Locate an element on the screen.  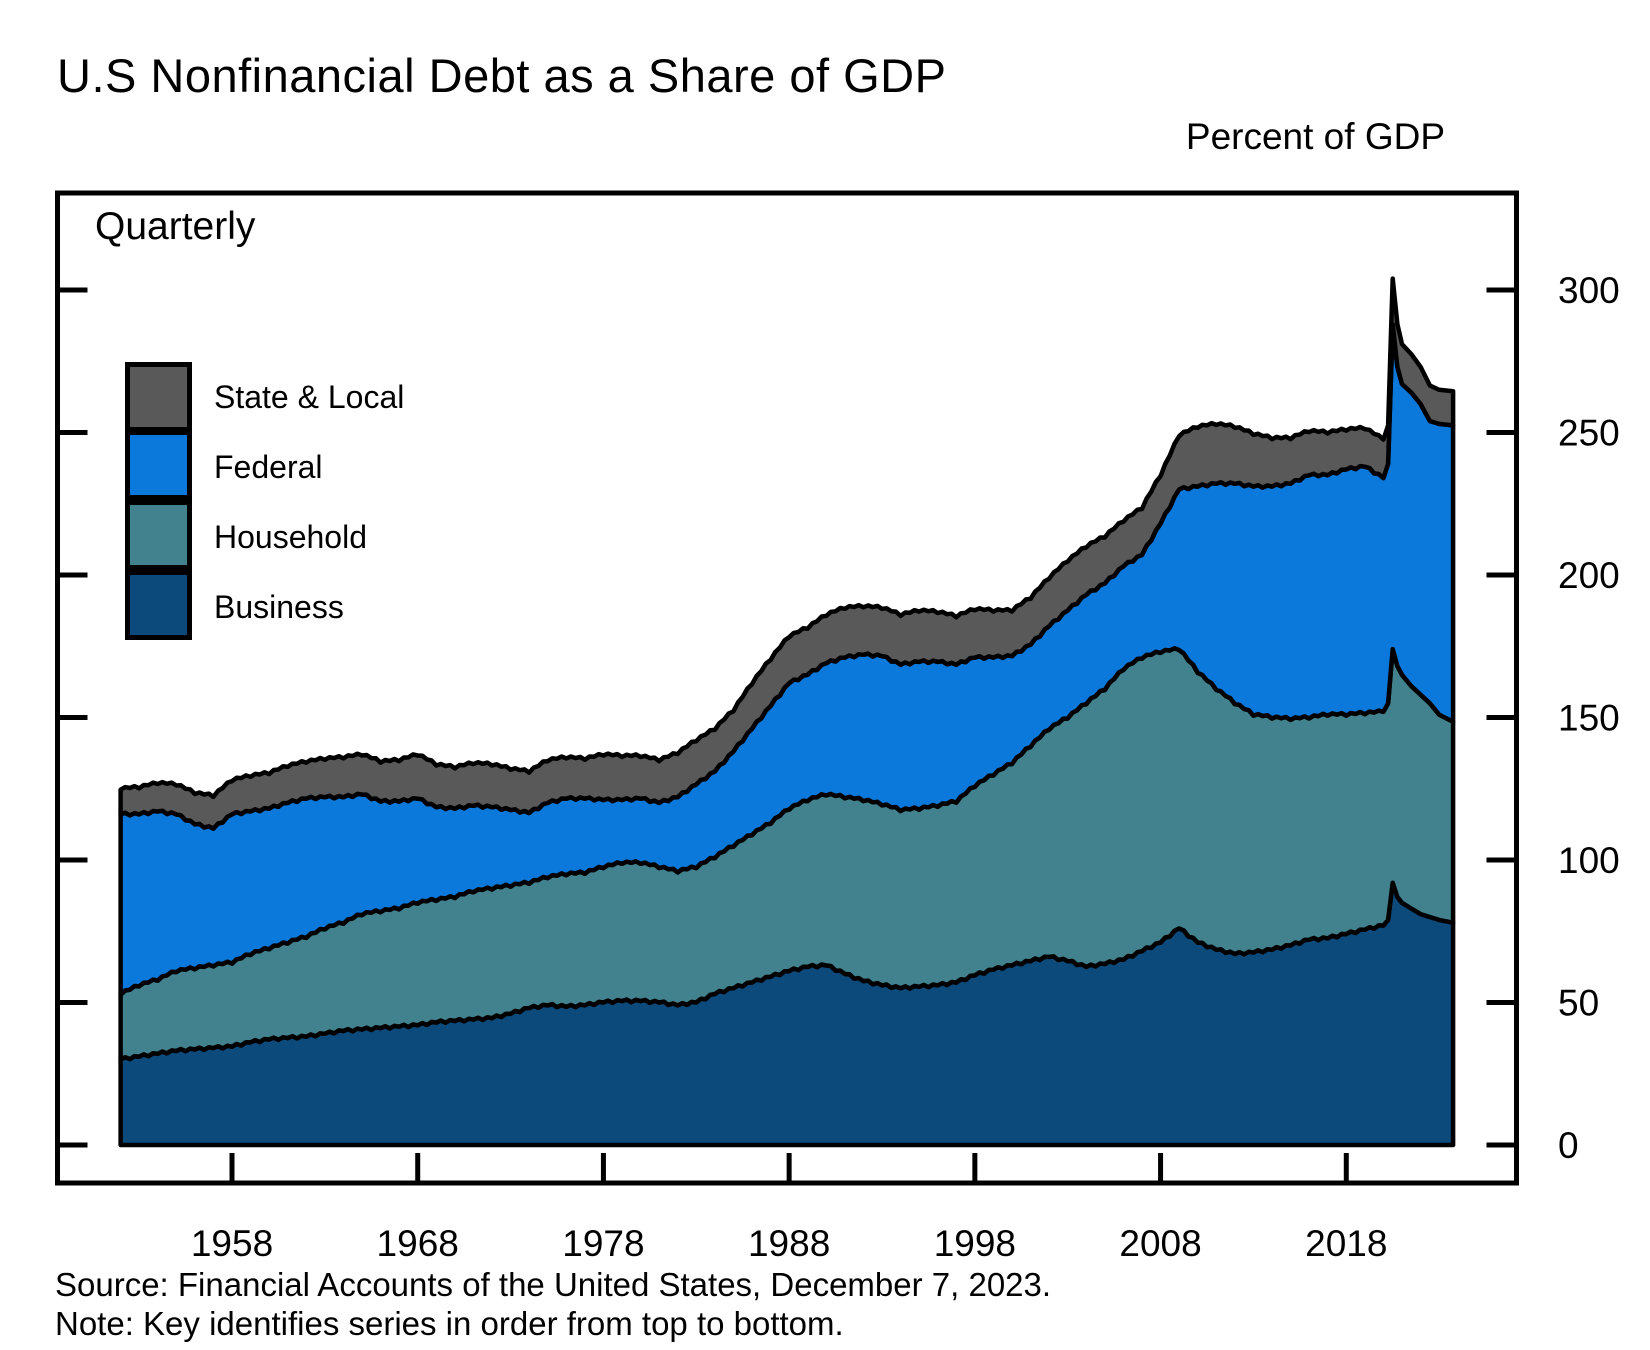
x-axis-tick-label: 1958 is located at coordinates (232, 1243).